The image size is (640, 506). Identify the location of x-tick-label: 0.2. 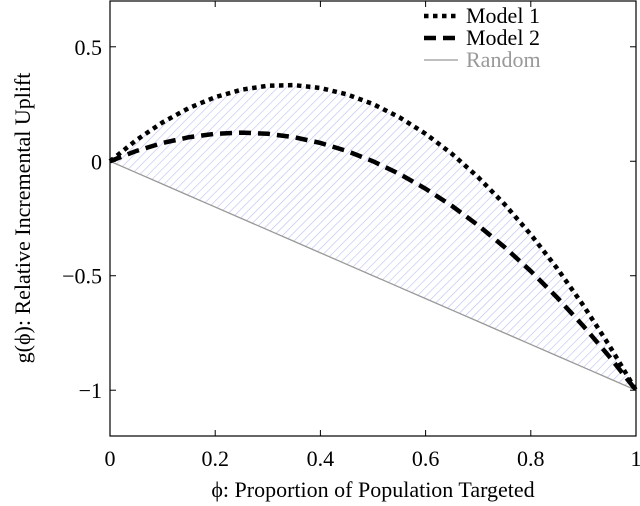
(215, 458).